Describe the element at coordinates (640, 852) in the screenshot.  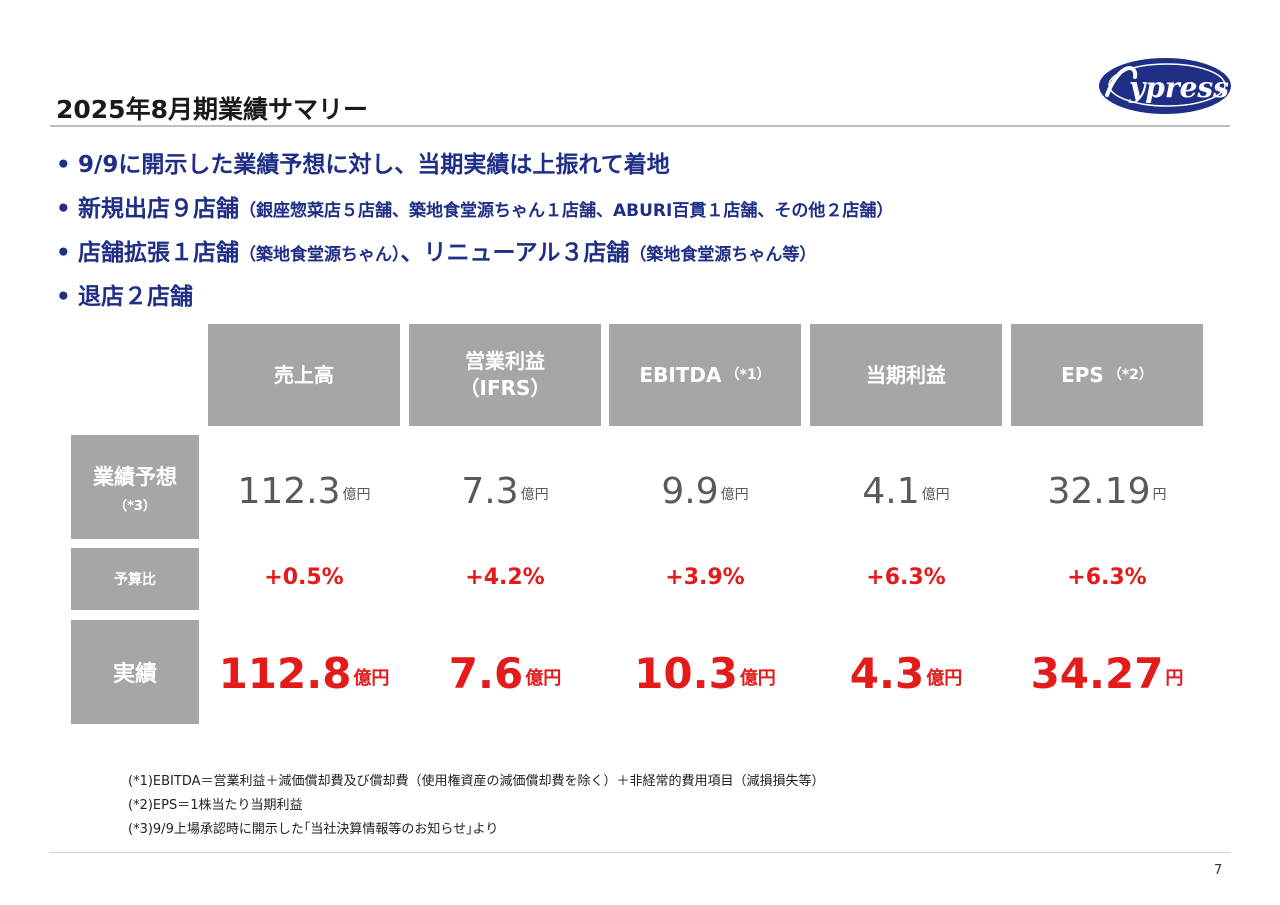
I see `footer-divider` at that location.